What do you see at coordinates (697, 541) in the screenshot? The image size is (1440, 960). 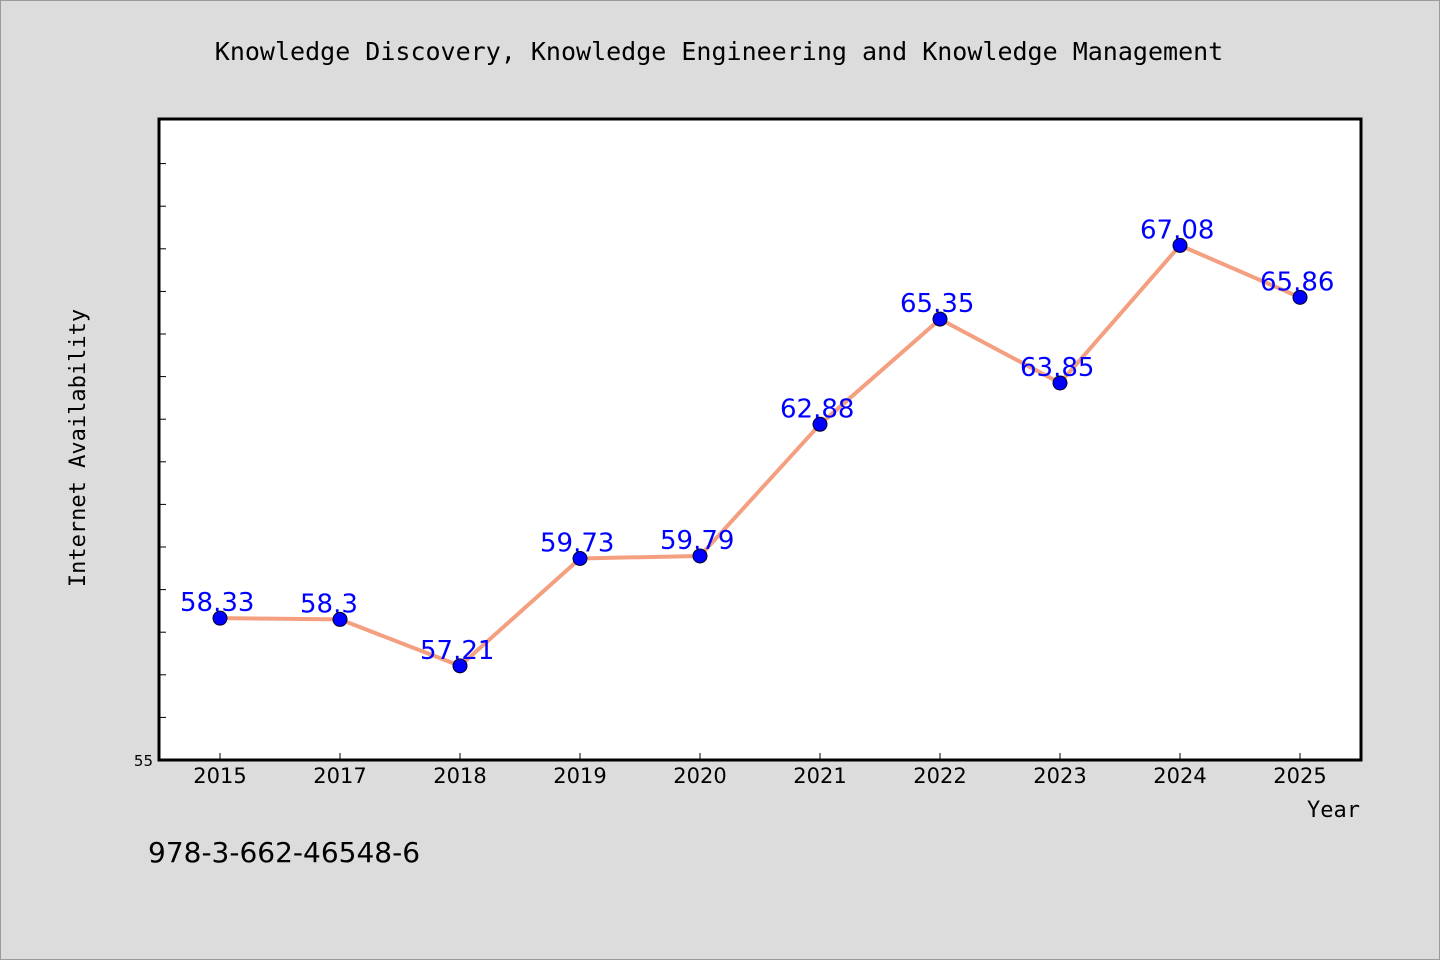 I see `data-label: 59.79` at bounding box center [697, 541].